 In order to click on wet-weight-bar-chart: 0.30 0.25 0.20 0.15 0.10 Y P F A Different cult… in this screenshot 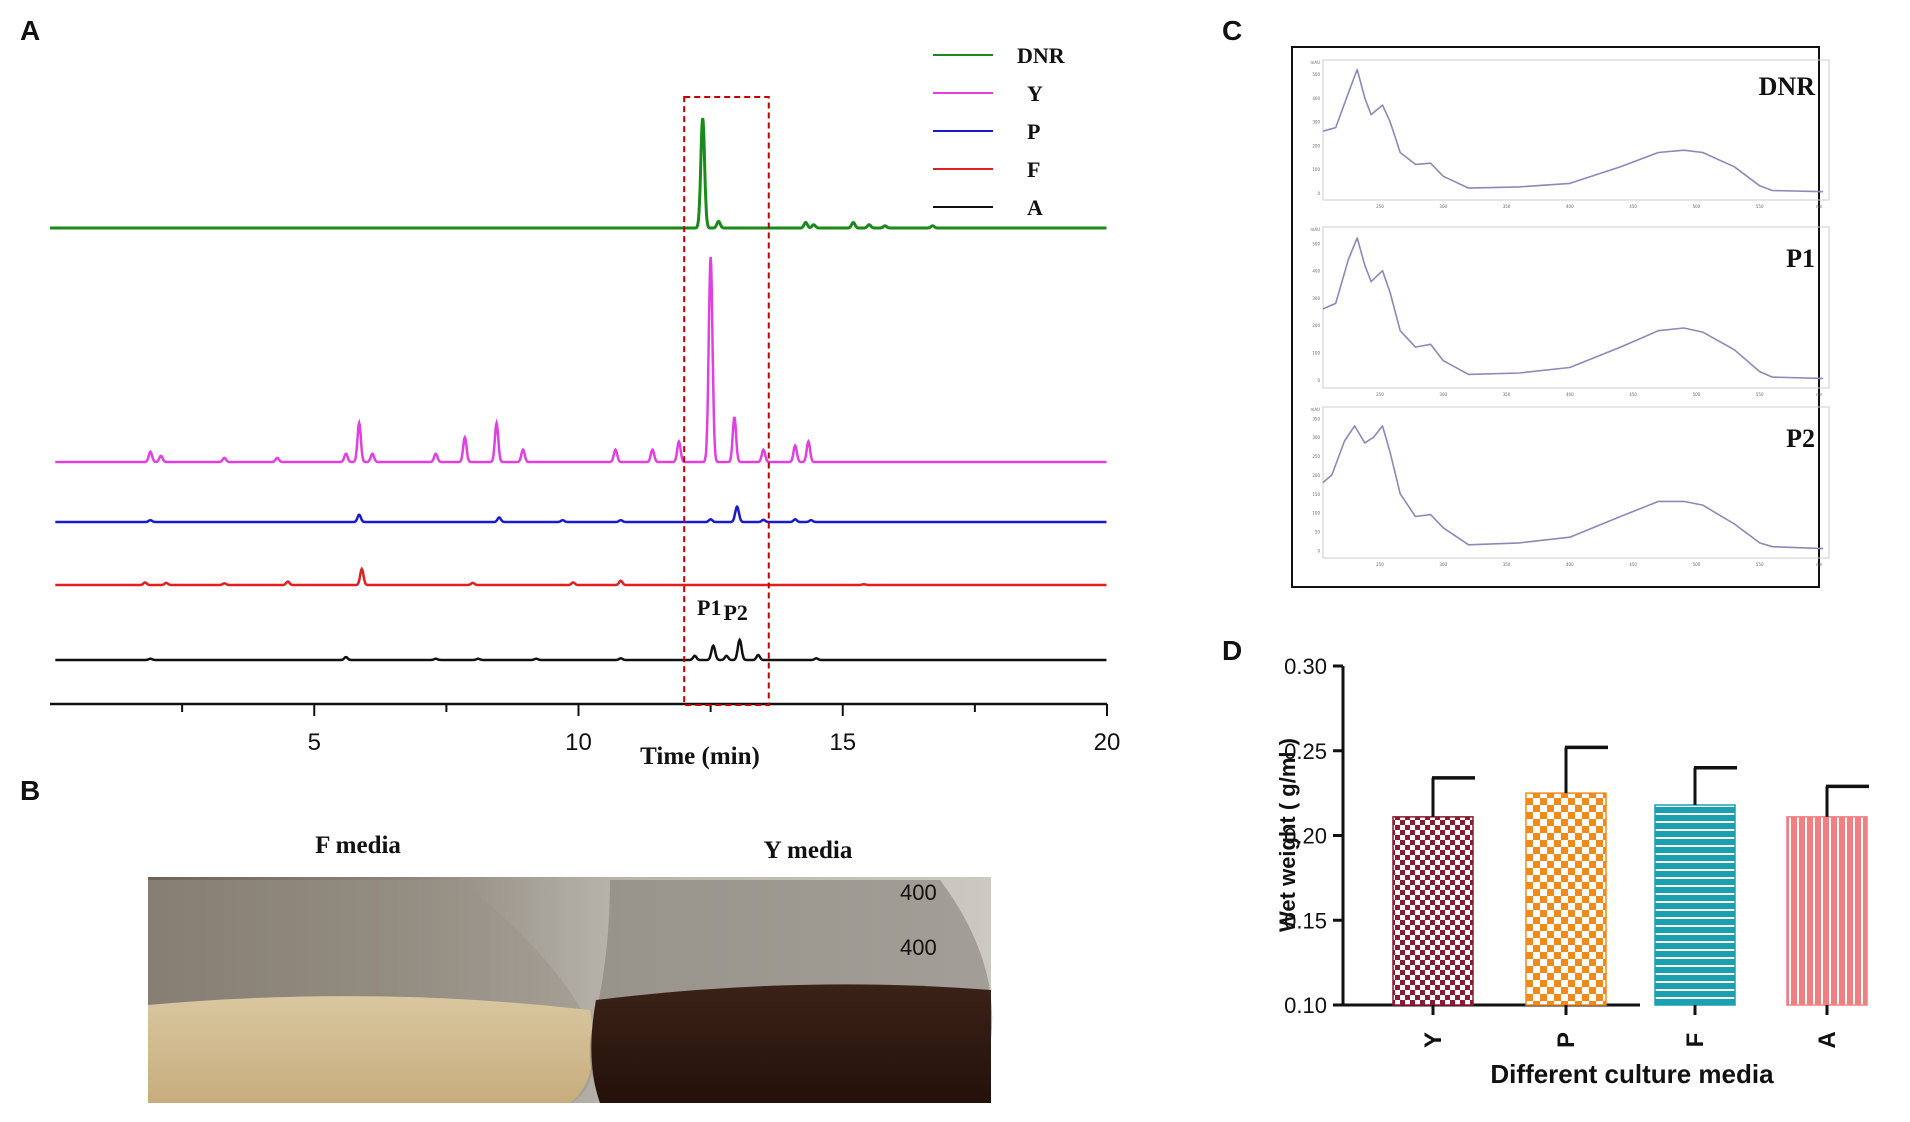, I will do `click(1572, 871)`.